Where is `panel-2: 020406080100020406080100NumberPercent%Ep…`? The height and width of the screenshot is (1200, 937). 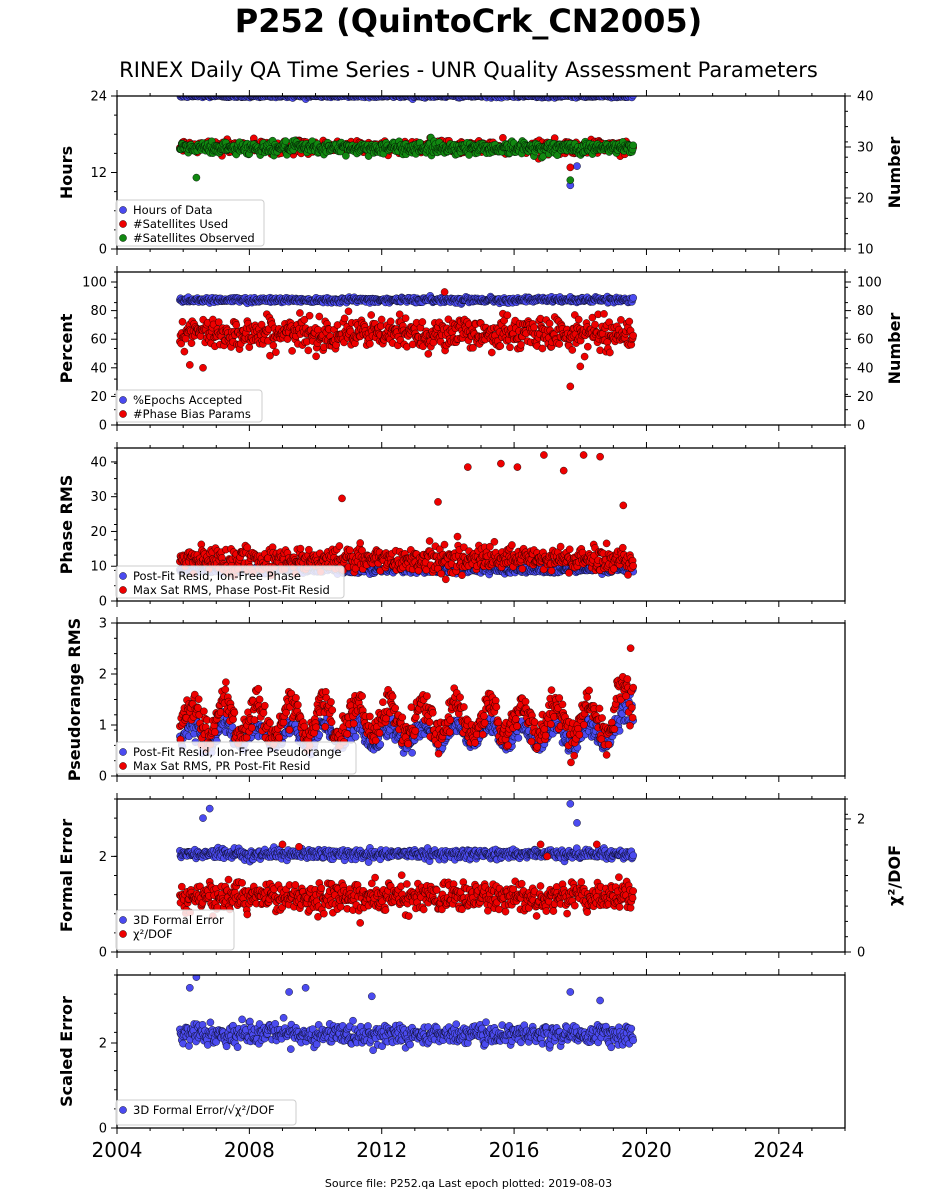
panel-2: 020406080100020406080100NumberPercent%Ep… is located at coordinates (480, 350).